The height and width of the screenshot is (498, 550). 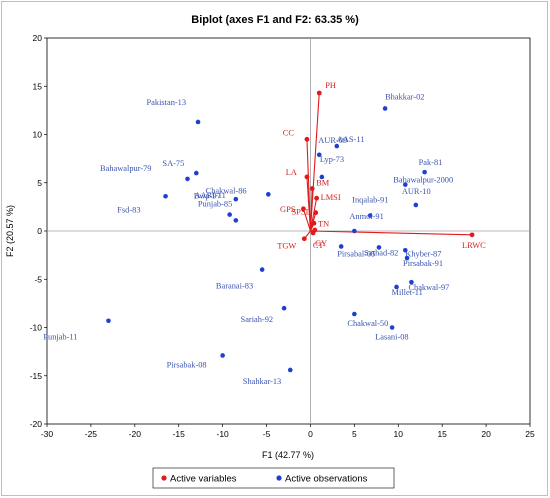 What do you see at coordinates (428, 287) in the screenshot?
I see `observation-label: Chakwal-97` at bounding box center [428, 287].